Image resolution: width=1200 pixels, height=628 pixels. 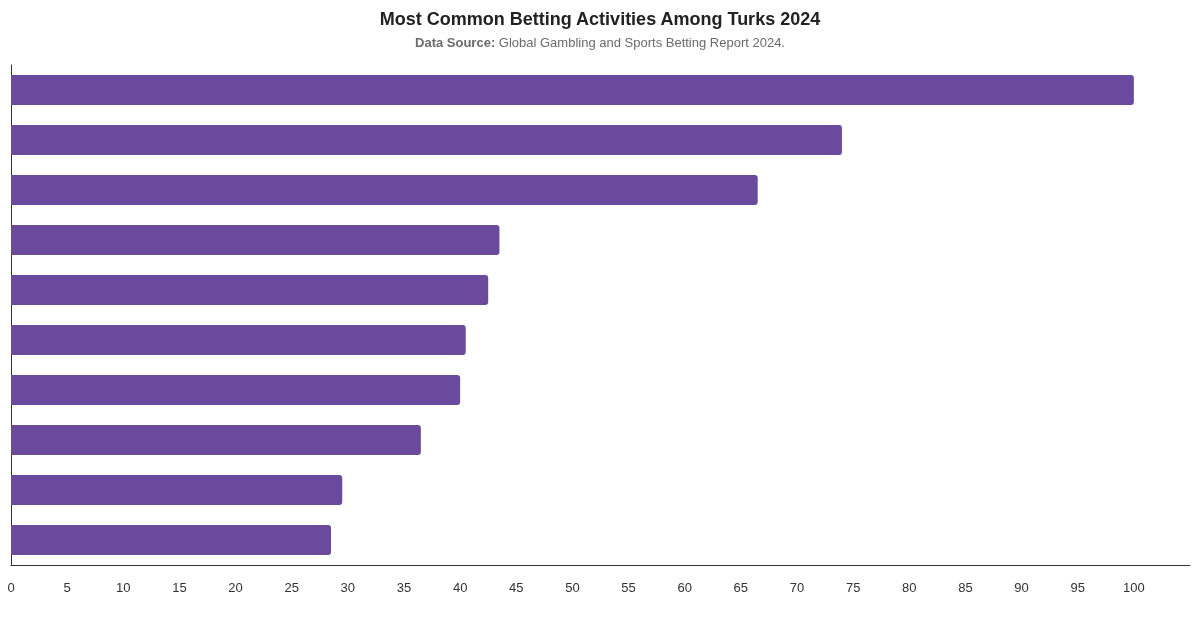 I want to click on x-tick-label: 10, so click(x=123, y=587).